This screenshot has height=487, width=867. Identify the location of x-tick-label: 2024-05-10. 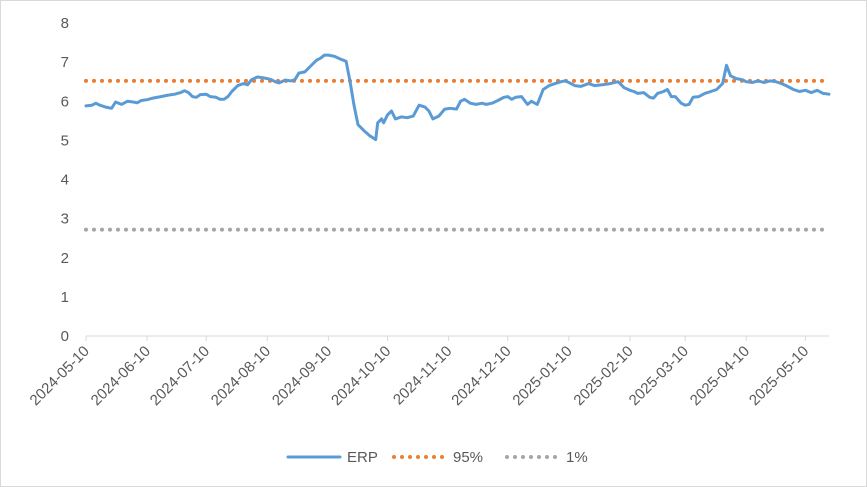
(60, 376).